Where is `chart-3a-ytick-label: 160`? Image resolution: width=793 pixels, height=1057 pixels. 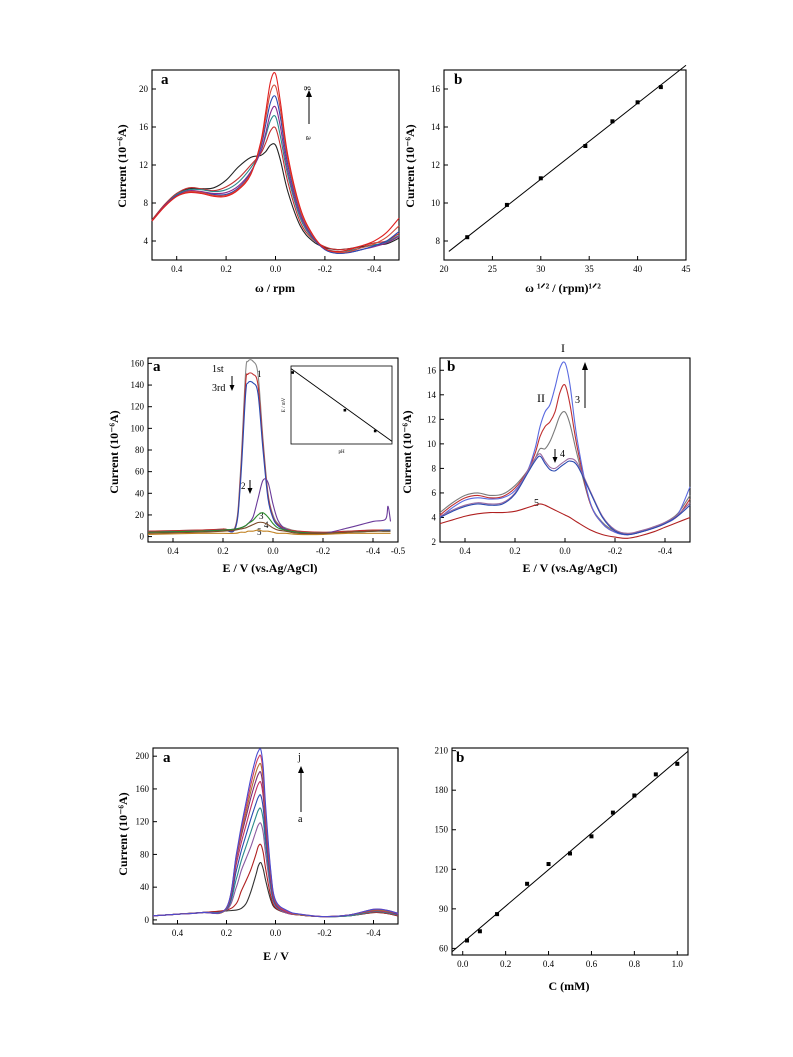 chart-3a-ytick-label: 160 is located at coordinates (143, 789).